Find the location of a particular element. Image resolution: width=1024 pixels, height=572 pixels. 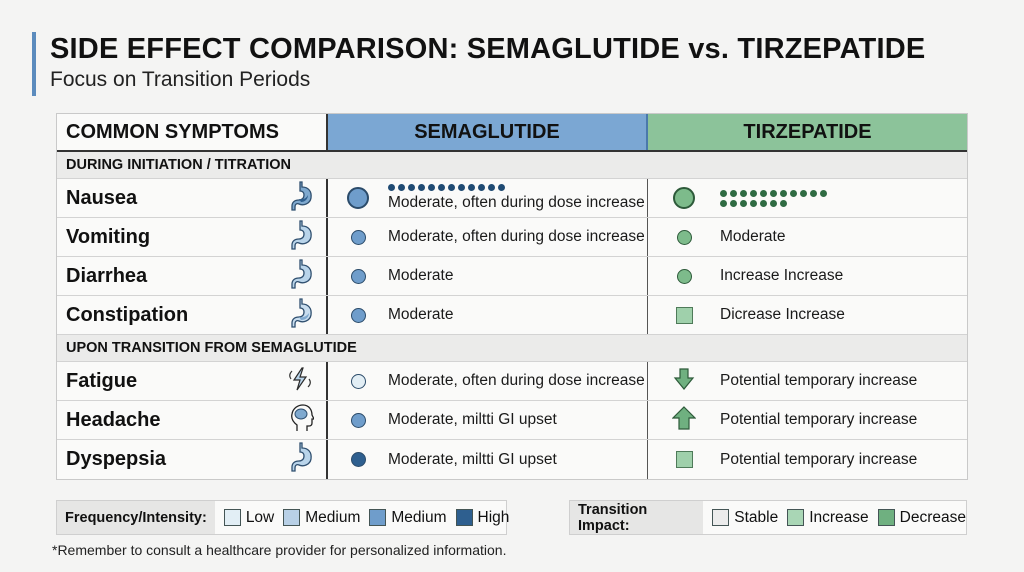

arrow-up-icon is located at coordinates (684, 420).